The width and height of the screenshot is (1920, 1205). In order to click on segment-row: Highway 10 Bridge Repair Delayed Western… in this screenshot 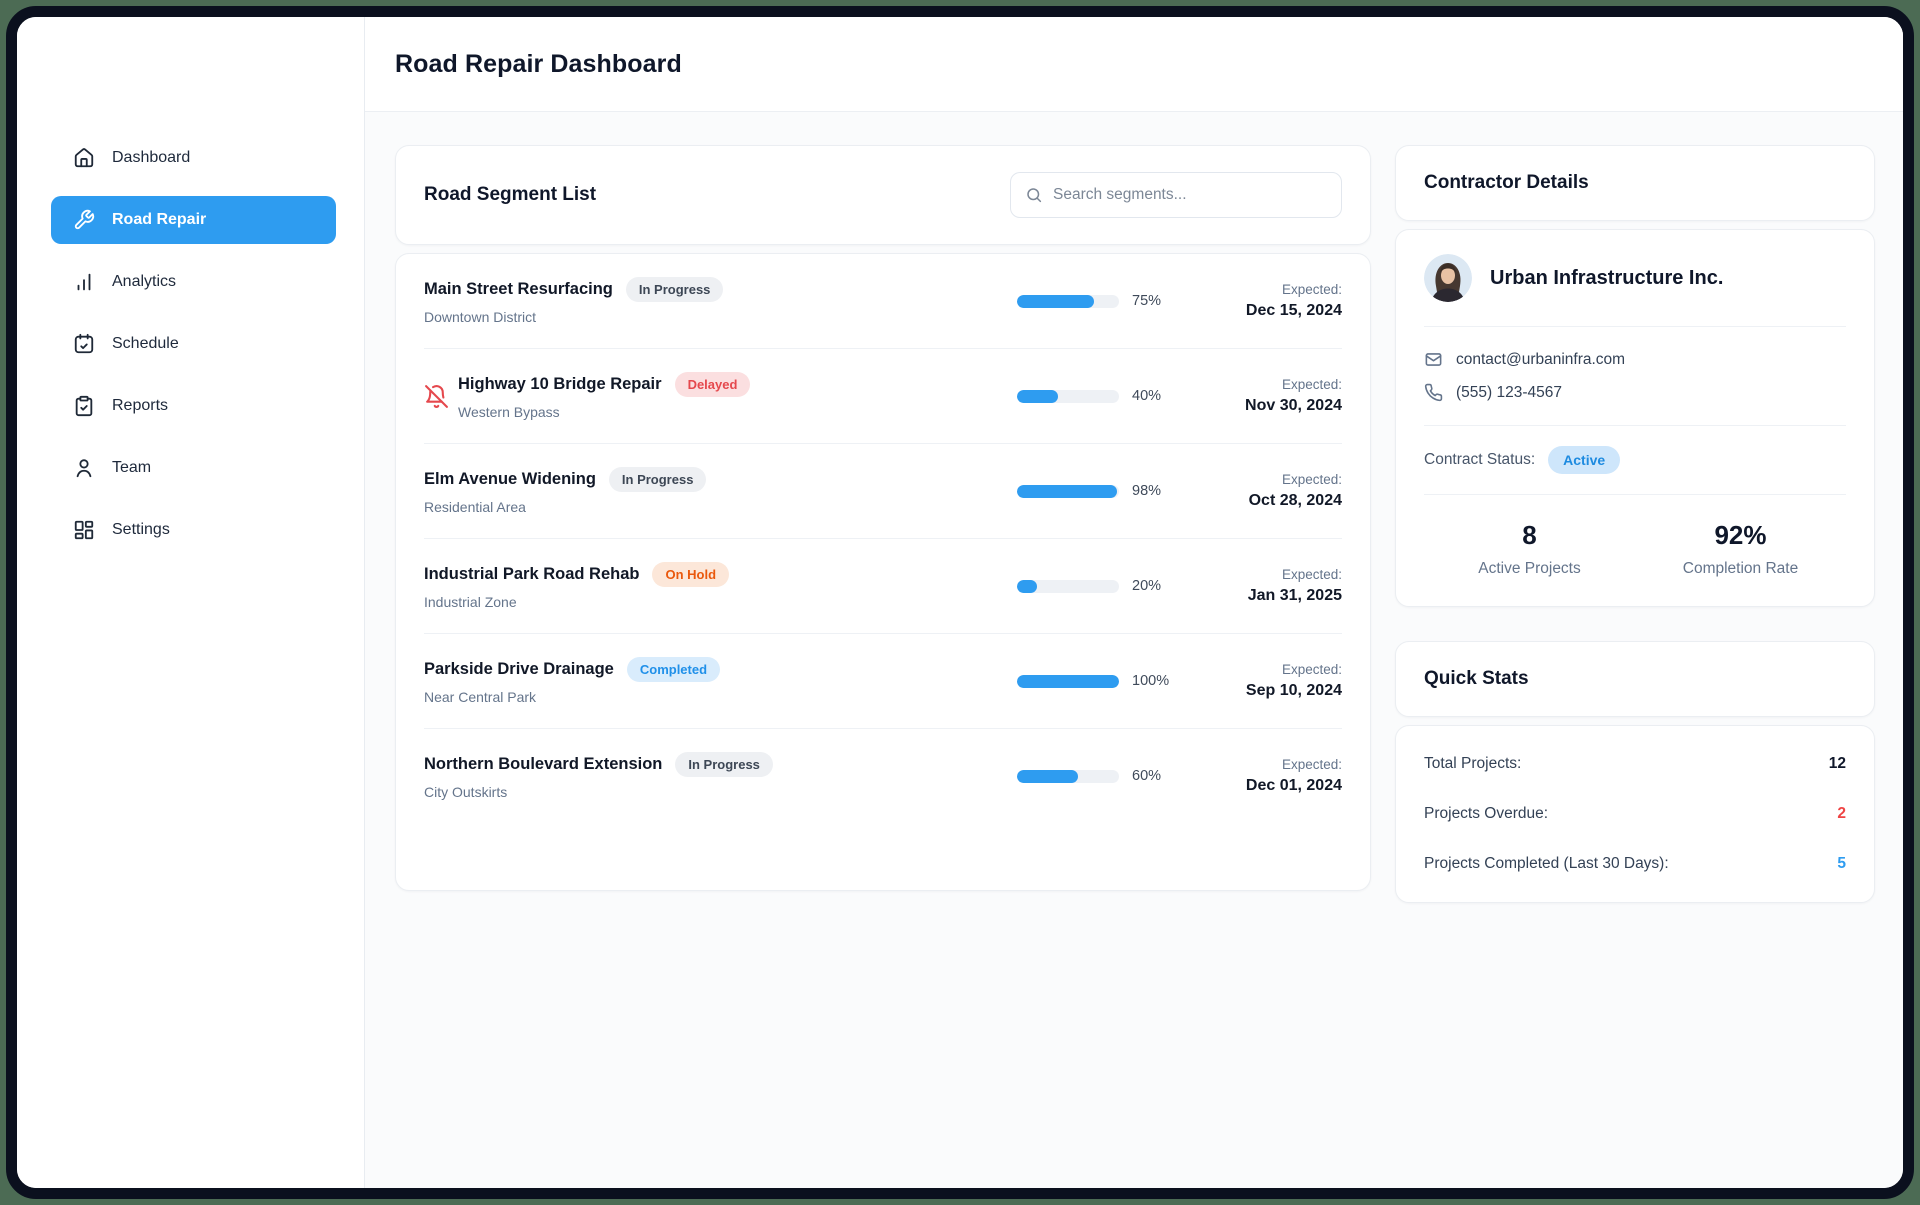, I will do `click(883, 395)`.